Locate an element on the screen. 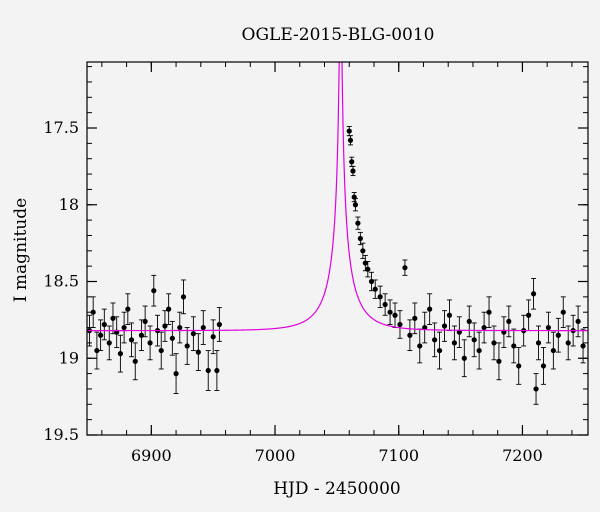  x-tick-label: 7200 is located at coordinates (522, 455).